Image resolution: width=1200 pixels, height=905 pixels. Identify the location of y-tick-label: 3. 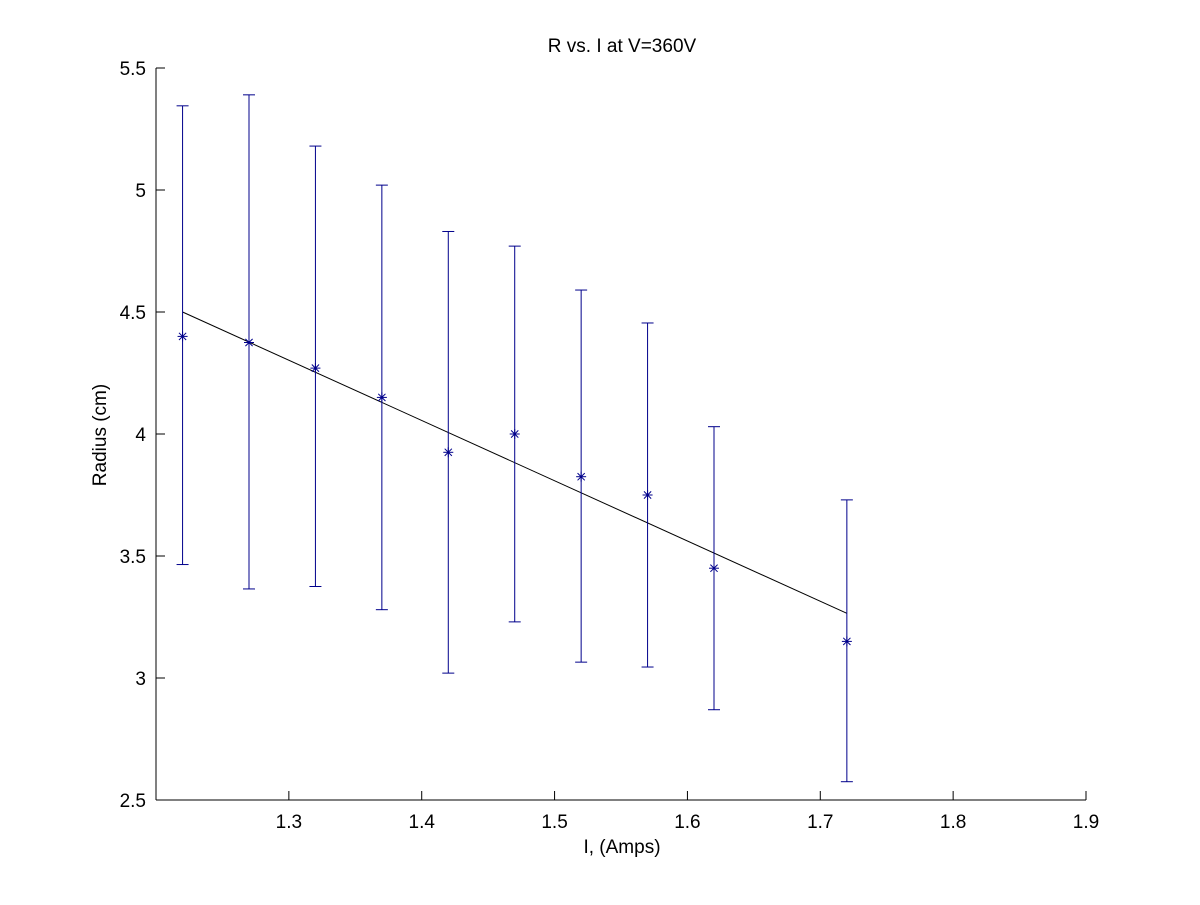
(140, 679).